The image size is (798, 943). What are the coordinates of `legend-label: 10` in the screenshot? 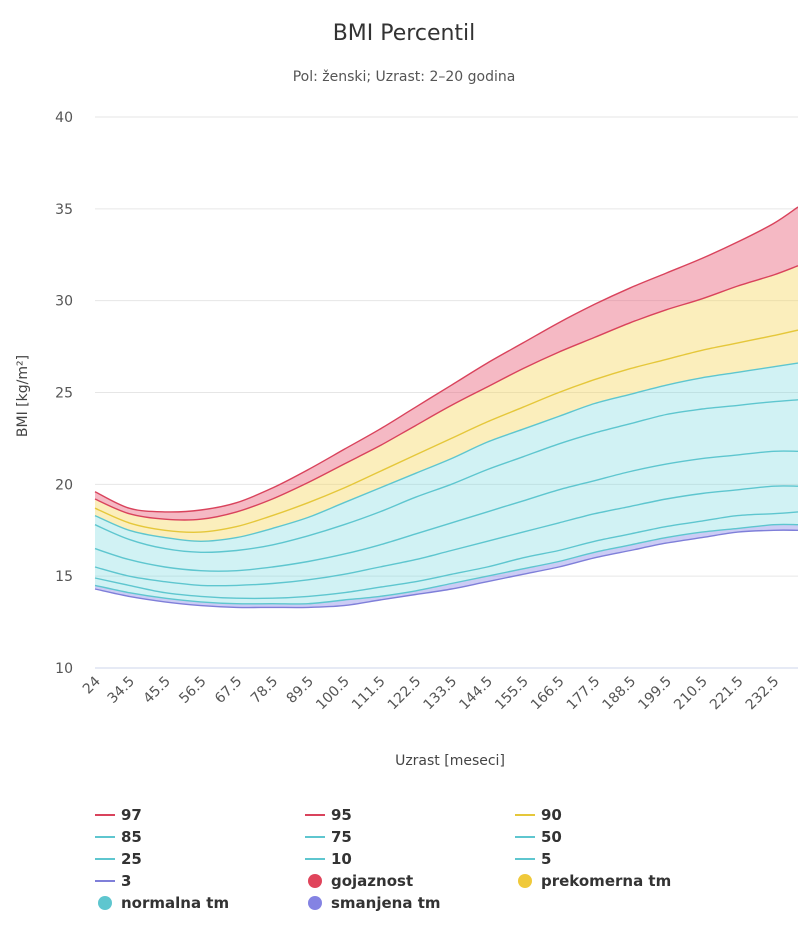 It's located at (341, 858).